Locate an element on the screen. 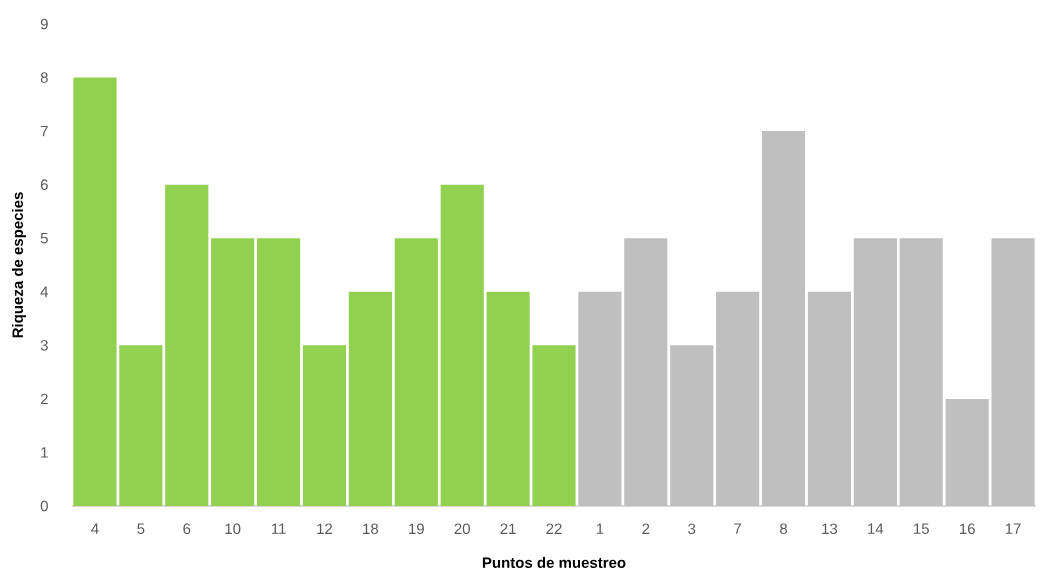 The width and height of the screenshot is (1040, 578). x-tick-label: 8 is located at coordinates (784, 529).